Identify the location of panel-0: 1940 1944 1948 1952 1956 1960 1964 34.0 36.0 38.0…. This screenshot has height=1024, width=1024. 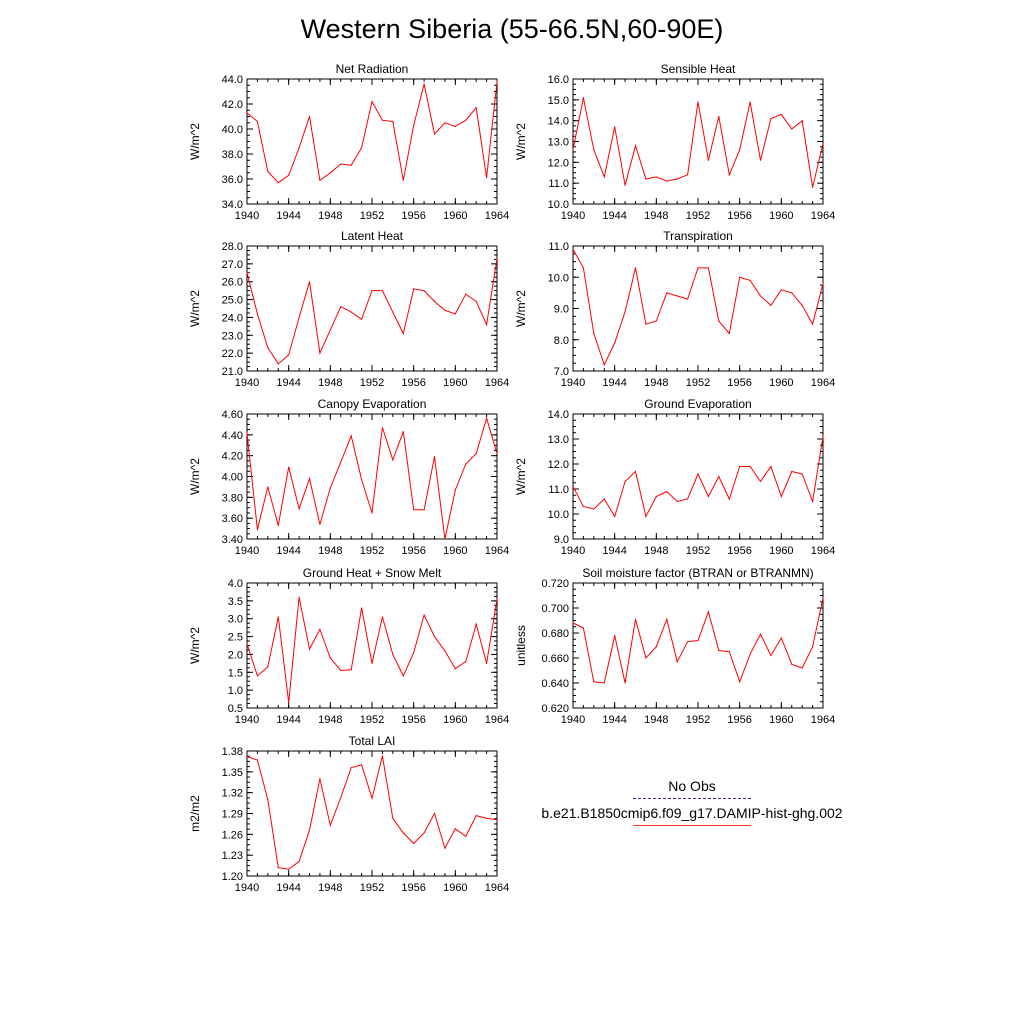
(348, 142).